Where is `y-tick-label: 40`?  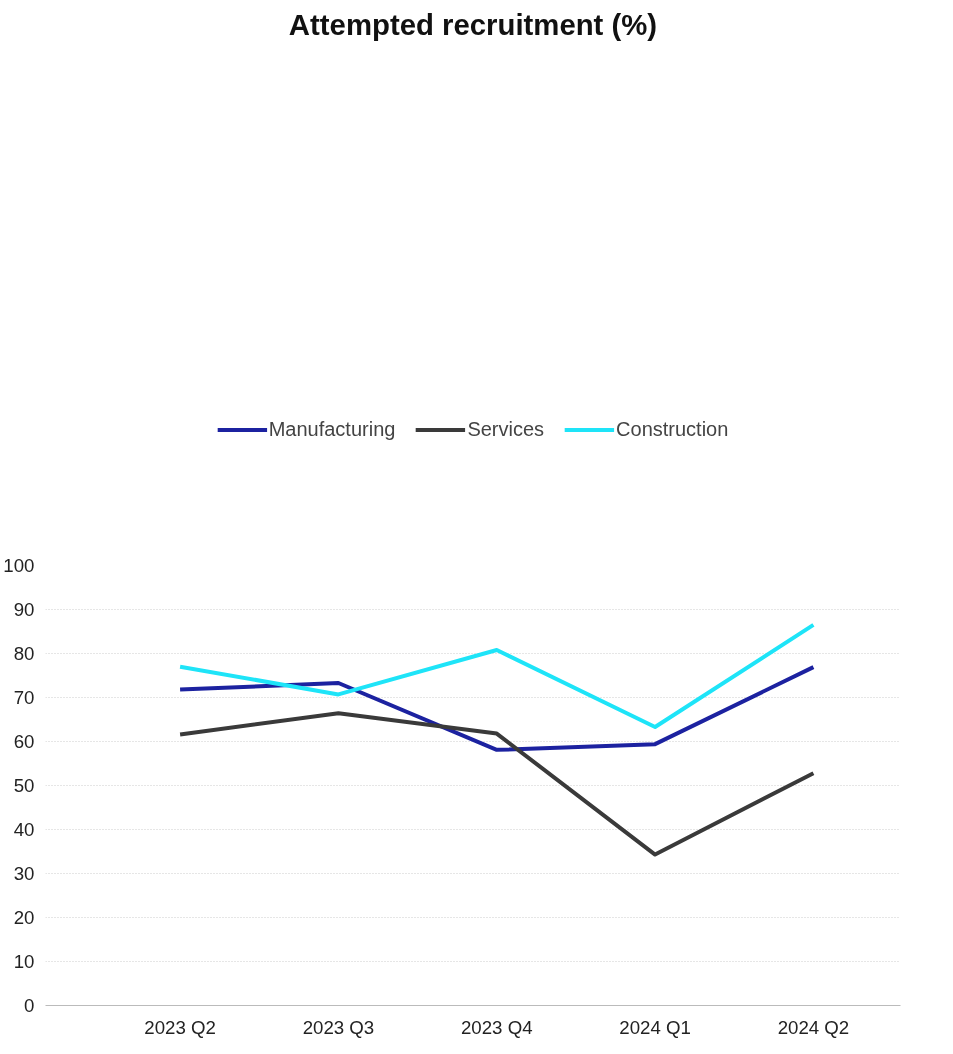
y-tick-label: 40 is located at coordinates (24, 829).